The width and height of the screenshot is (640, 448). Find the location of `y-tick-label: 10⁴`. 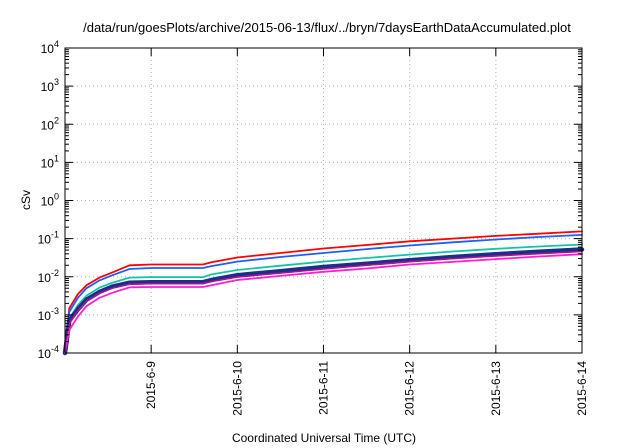

y-tick-label: 10⁴ is located at coordinates (50, 47).